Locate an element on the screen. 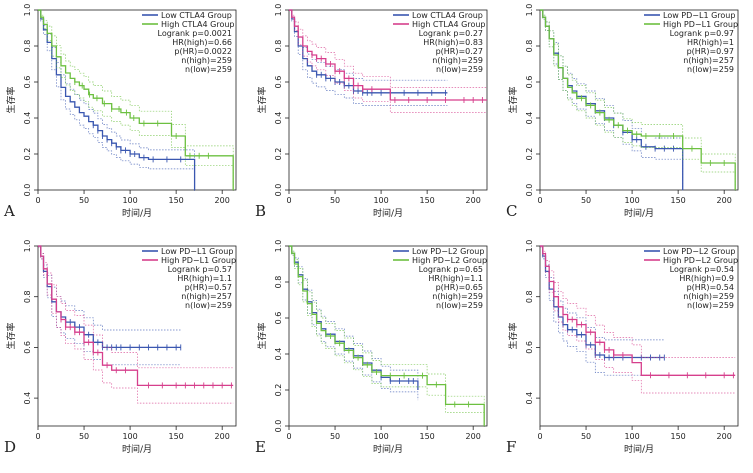  stats-line: n(high)=257 is located at coordinates (206, 296).